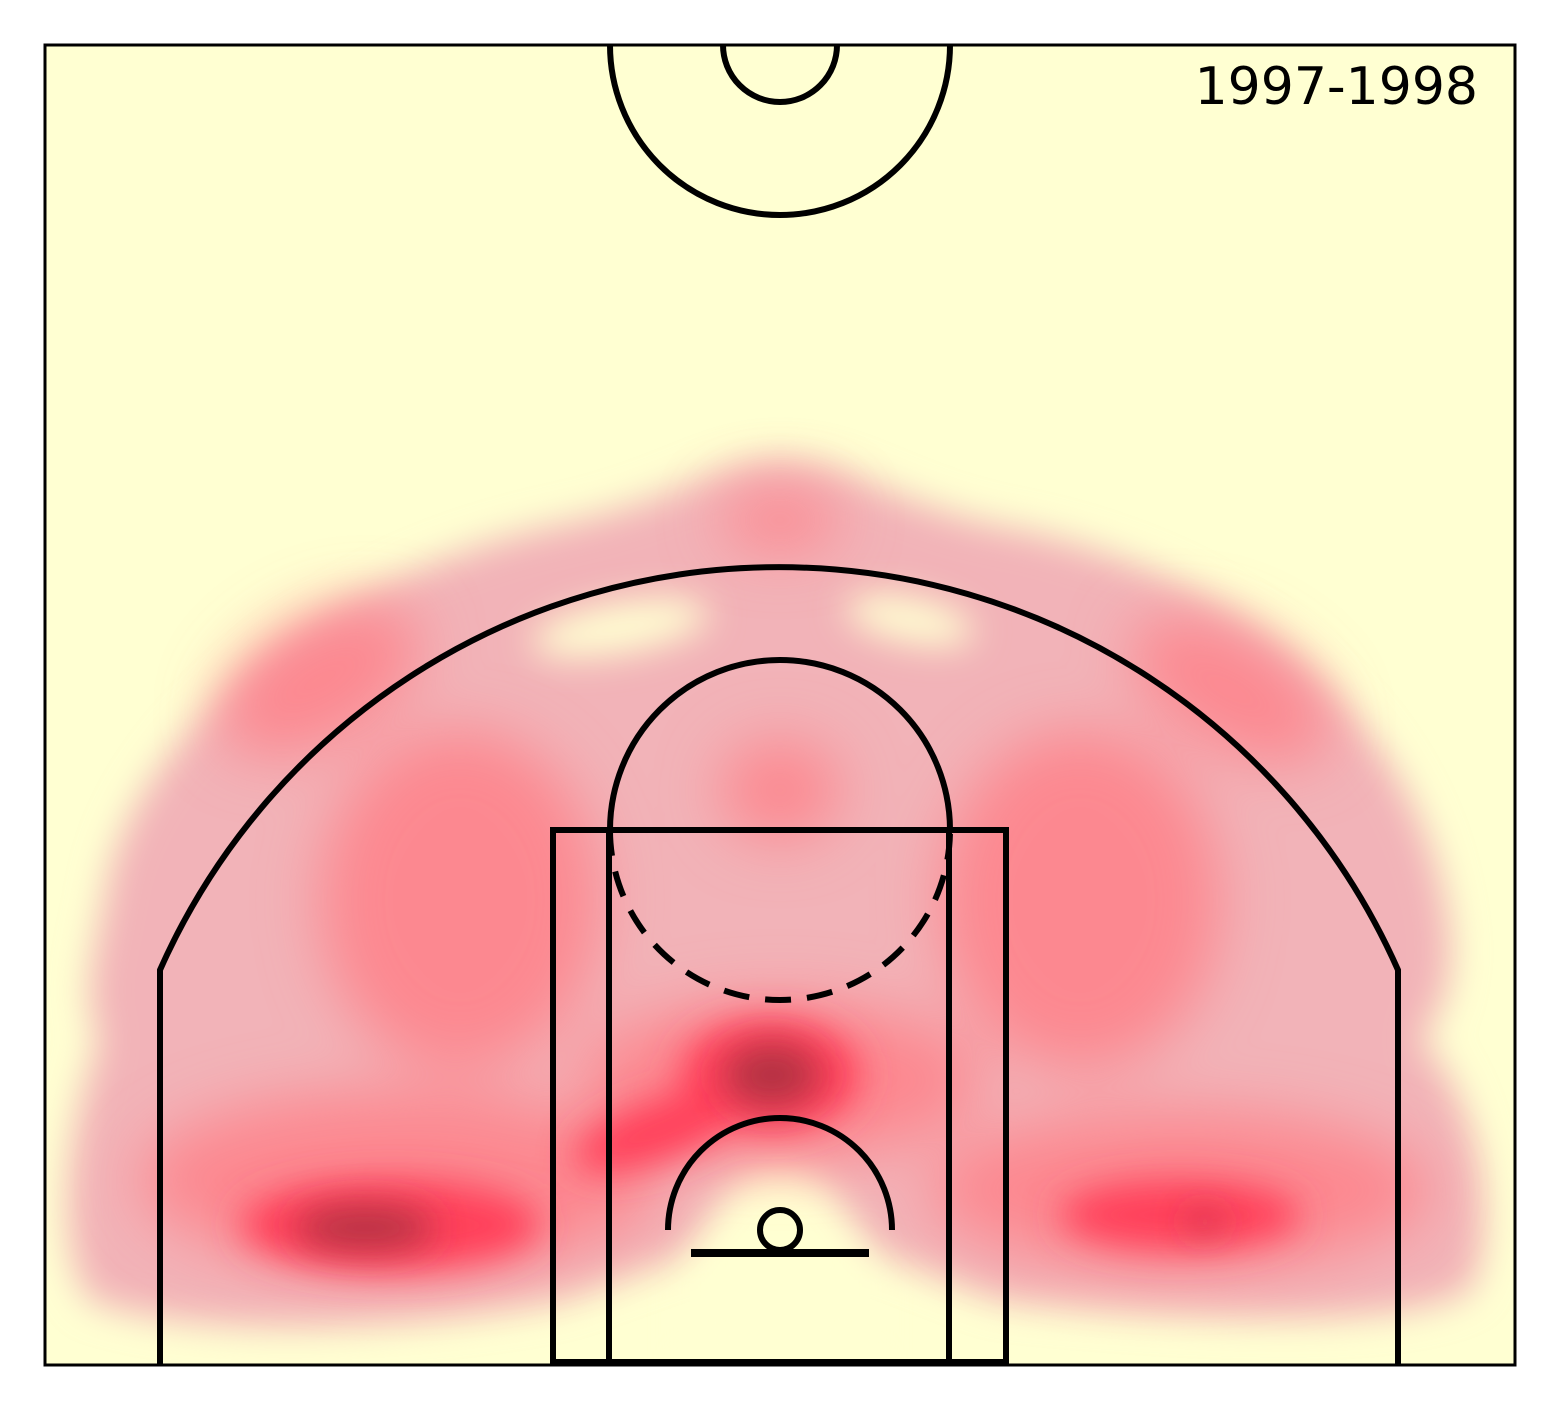 The height and width of the screenshot is (1410, 1560). I want to click on free-throw-arc, so click(780, 744).